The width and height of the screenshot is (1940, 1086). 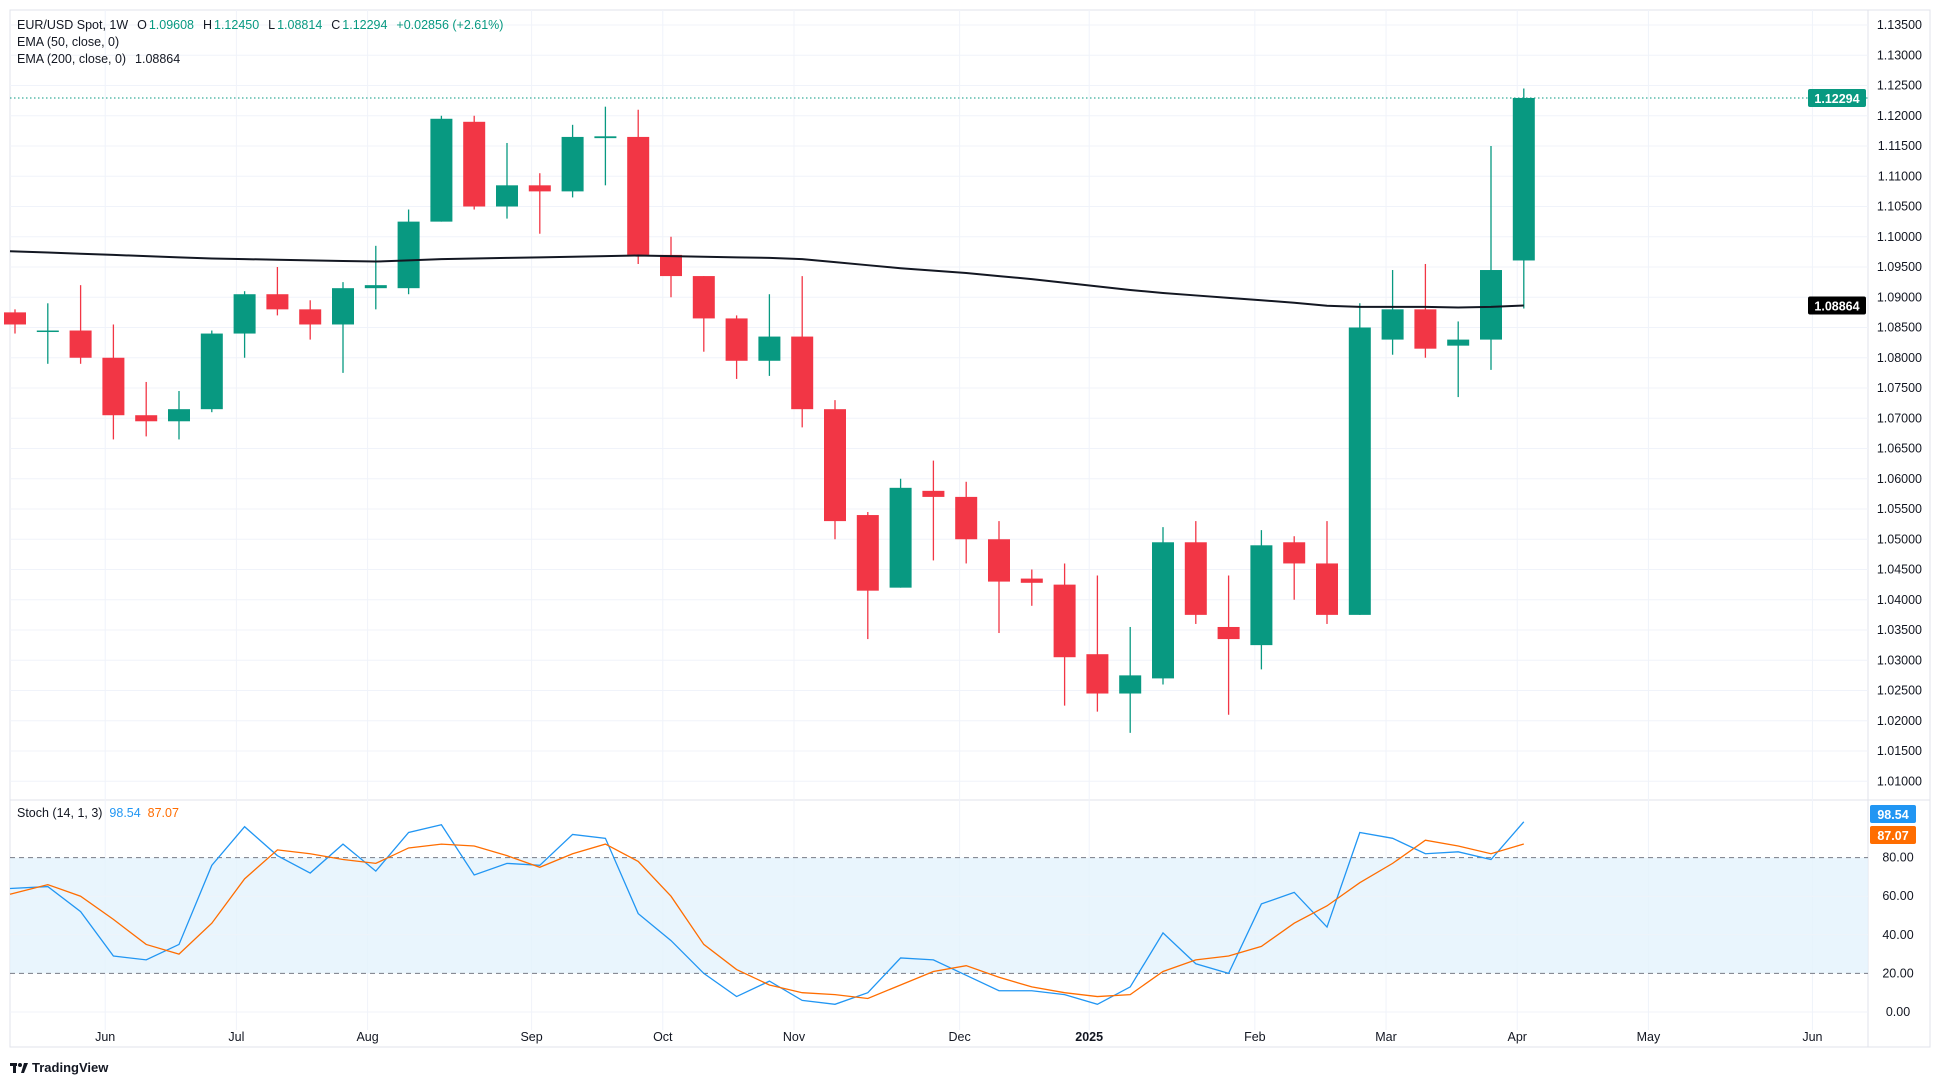 What do you see at coordinates (1255, 1037) in the screenshot?
I see `time-axis-label: Feb` at bounding box center [1255, 1037].